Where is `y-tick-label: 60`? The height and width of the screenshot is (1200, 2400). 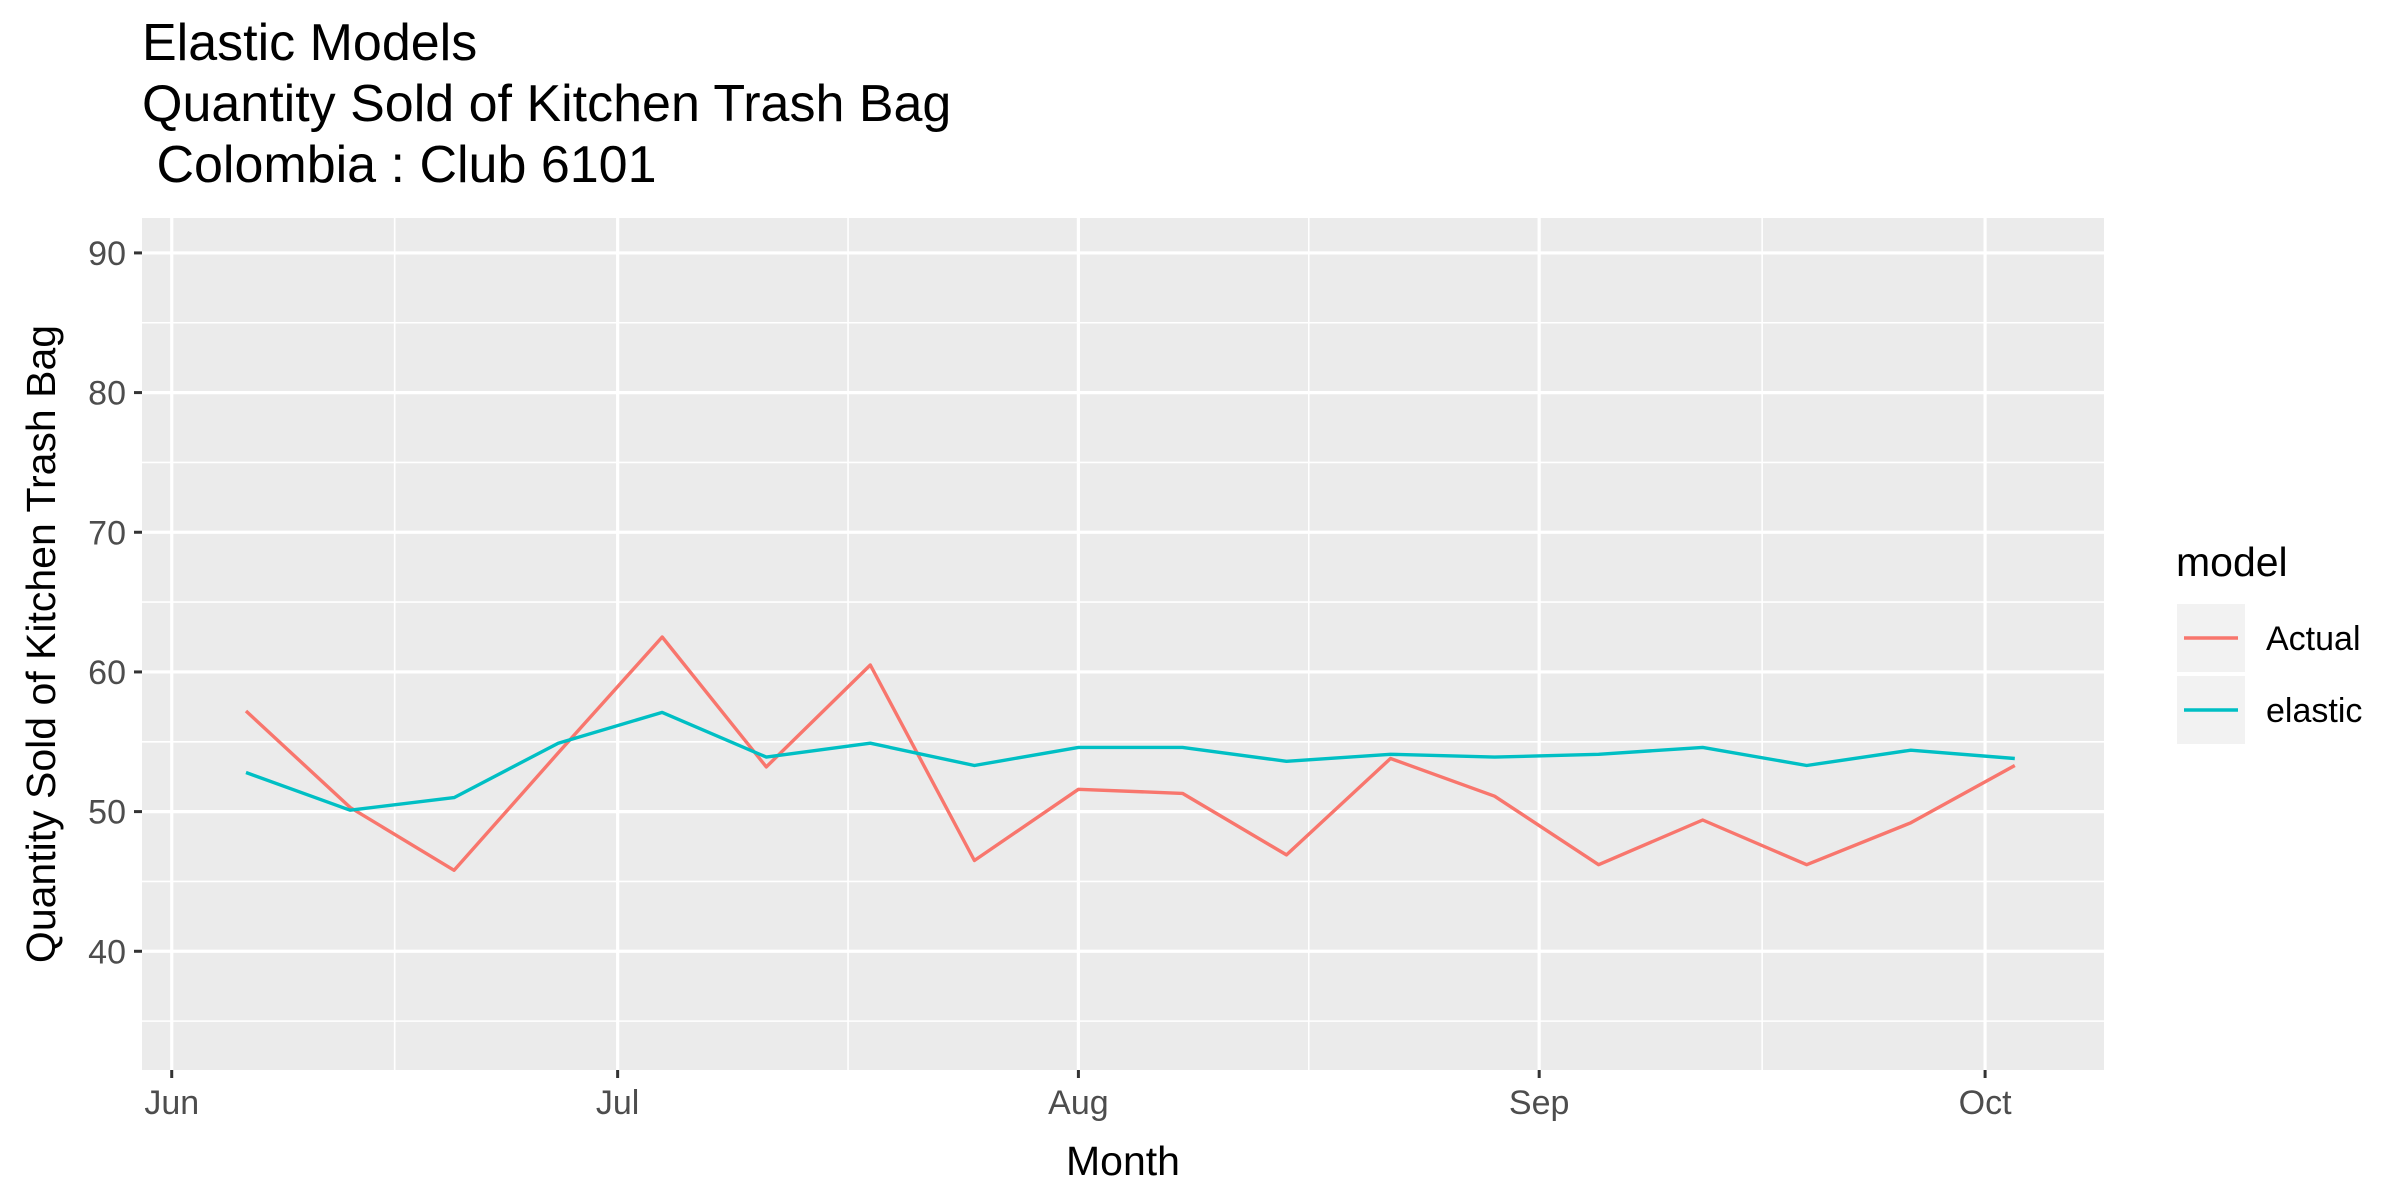
y-tick-label: 60 is located at coordinates (107, 673).